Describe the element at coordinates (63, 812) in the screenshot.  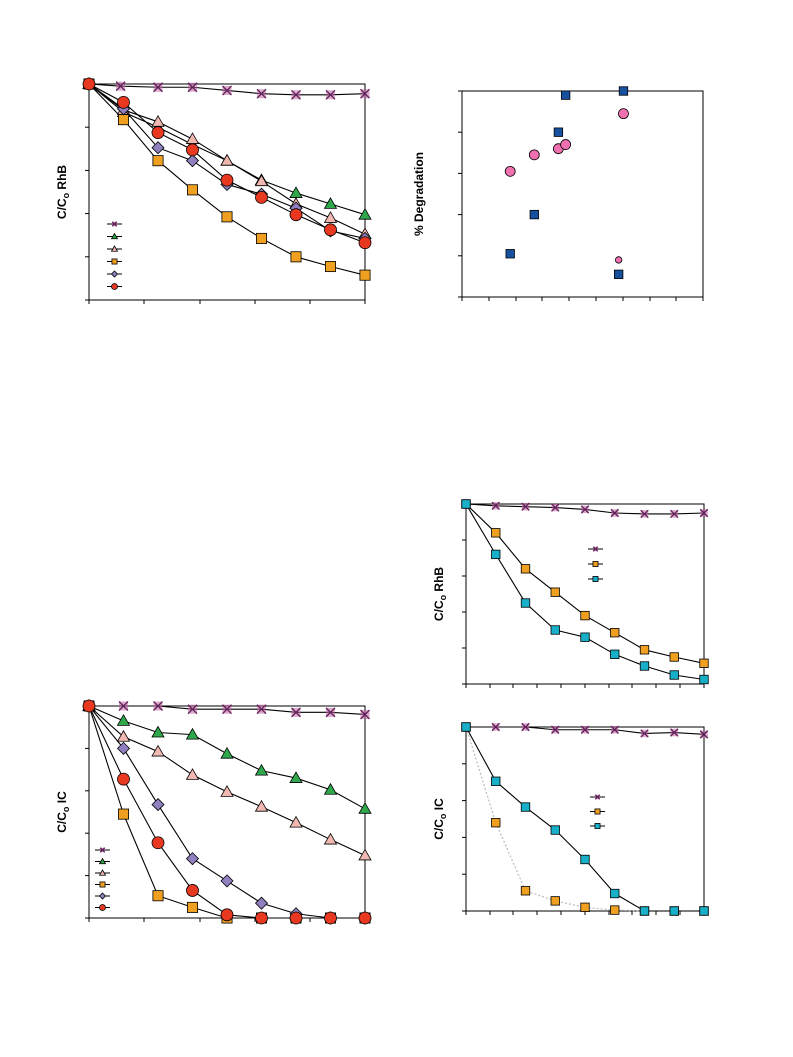
I see `y-axis-label: C/Co IC` at that location.